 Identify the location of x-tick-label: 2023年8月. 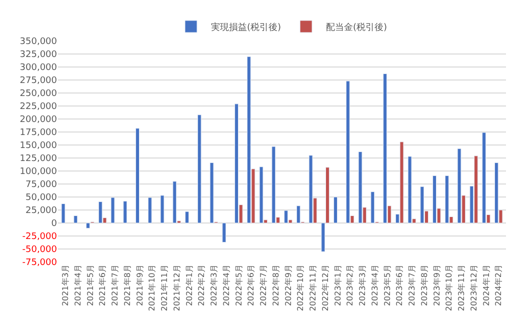
(424, 285).